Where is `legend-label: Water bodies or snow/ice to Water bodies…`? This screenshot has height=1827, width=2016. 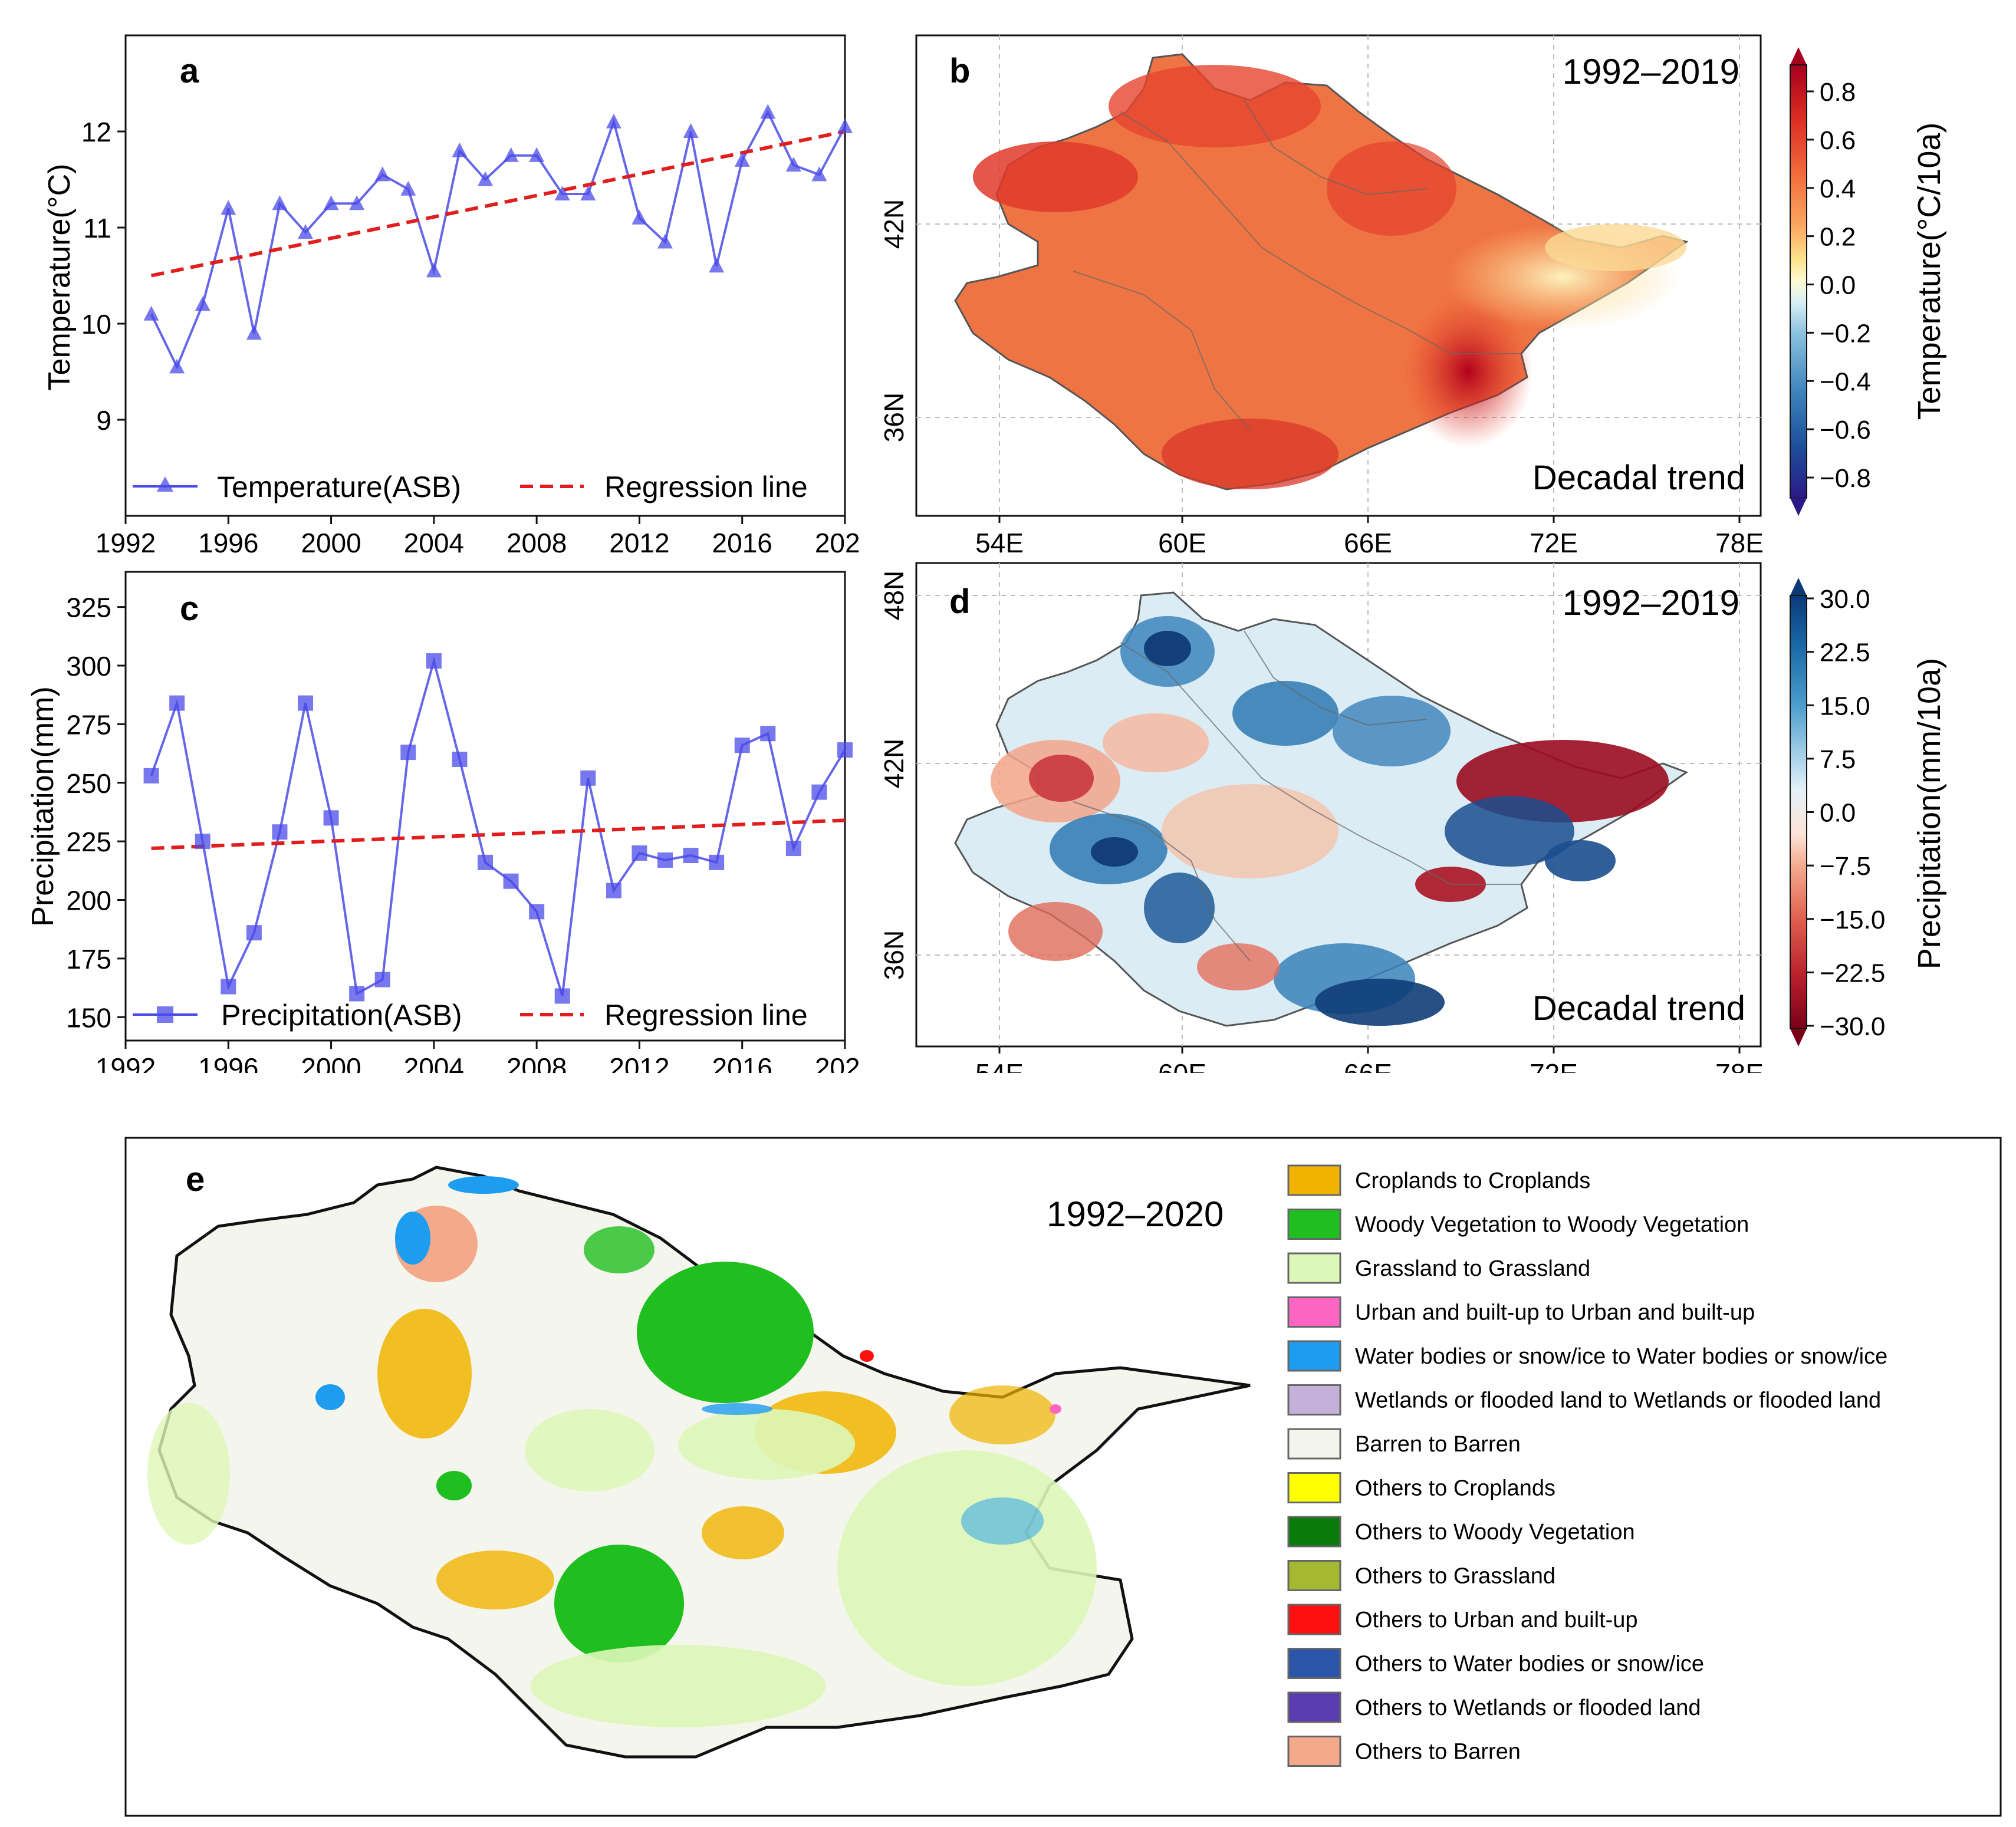 legend-label: Water bodies or snow/ice to Water bodies… is located at coordinates (1621, 1357).